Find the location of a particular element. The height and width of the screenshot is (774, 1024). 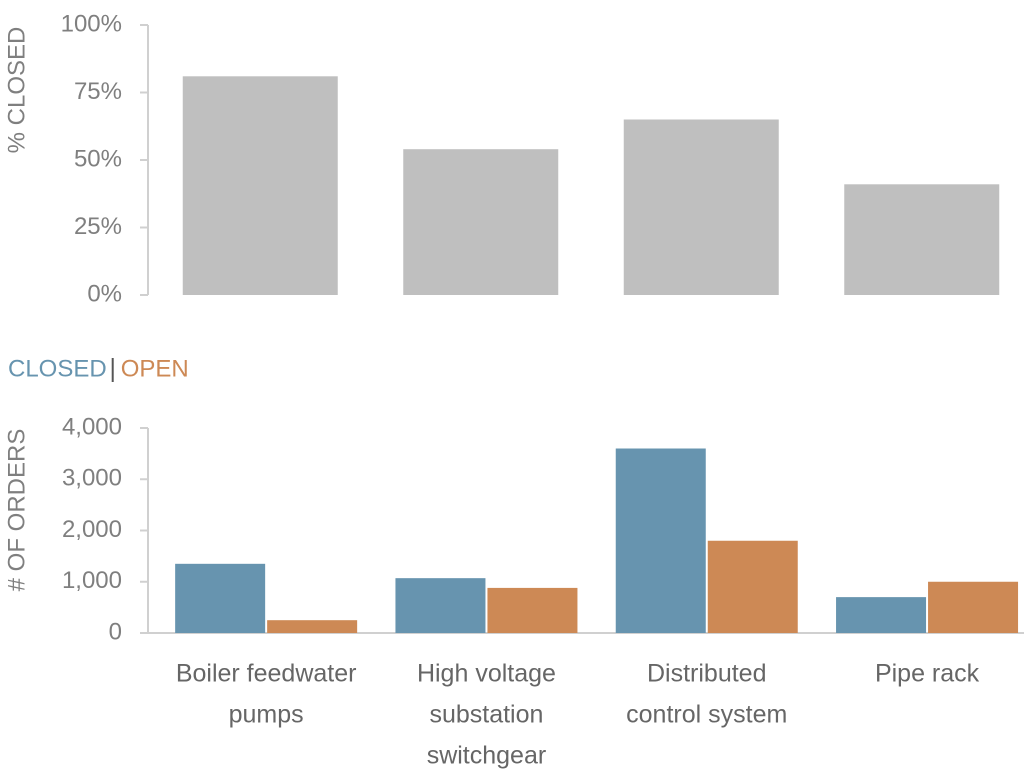

x-tick-label: switchgear is located at coordinates (487, 756).